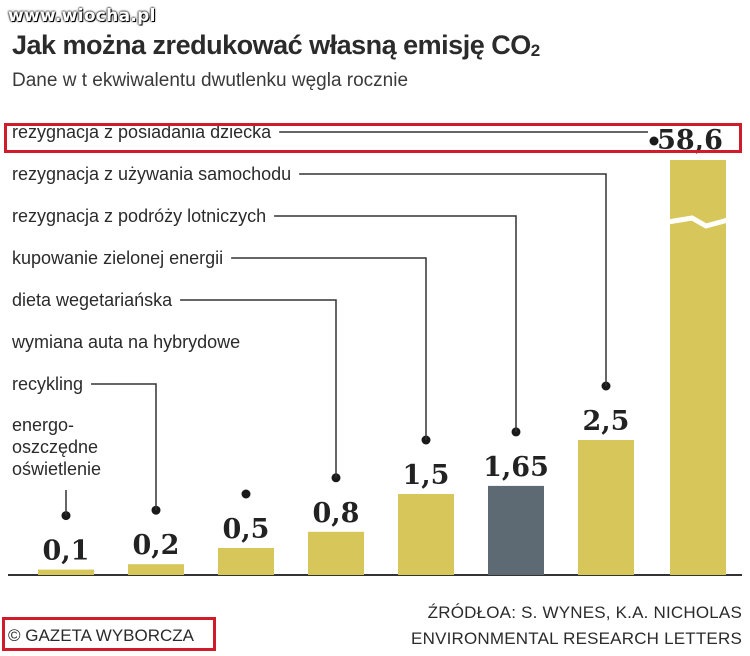 This screenshot has height=656, width=750. I want to click on highlight-frame, so click(373, 138).